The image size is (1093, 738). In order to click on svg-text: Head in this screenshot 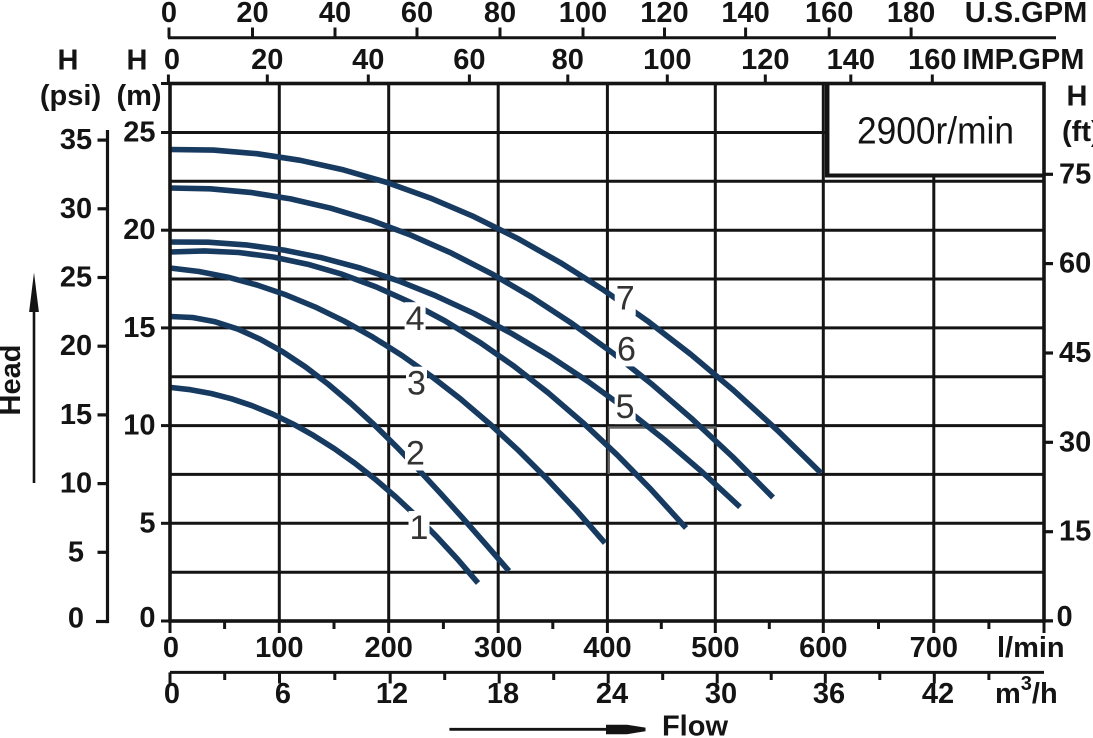, I will do `click(13, 380)`.